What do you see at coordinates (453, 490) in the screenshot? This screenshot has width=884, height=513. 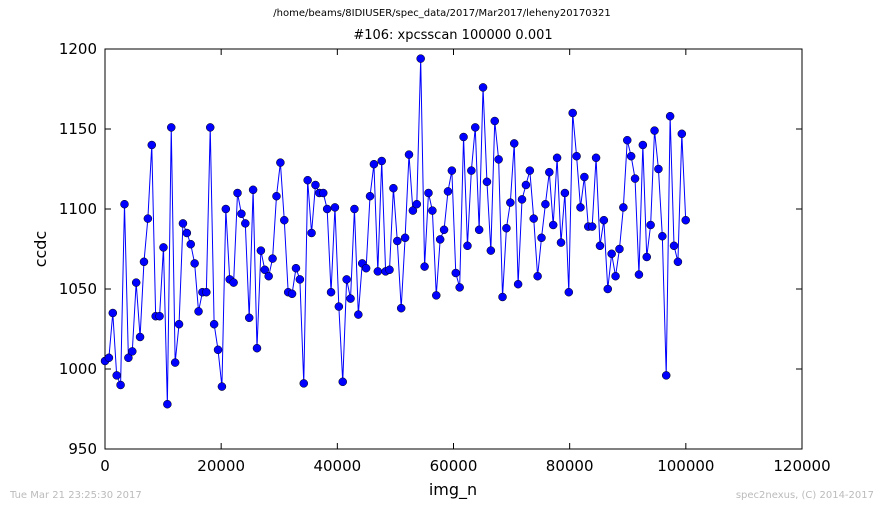 I see `x-axis-label: img_n` at bounding box center [453, 490].